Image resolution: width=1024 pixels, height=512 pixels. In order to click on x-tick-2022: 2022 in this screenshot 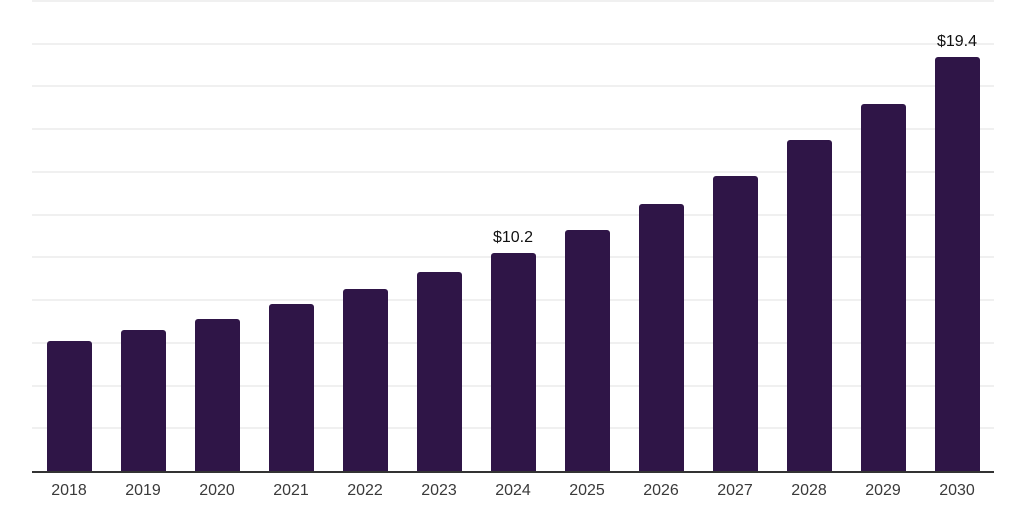, I will do `click(365, 490)`.